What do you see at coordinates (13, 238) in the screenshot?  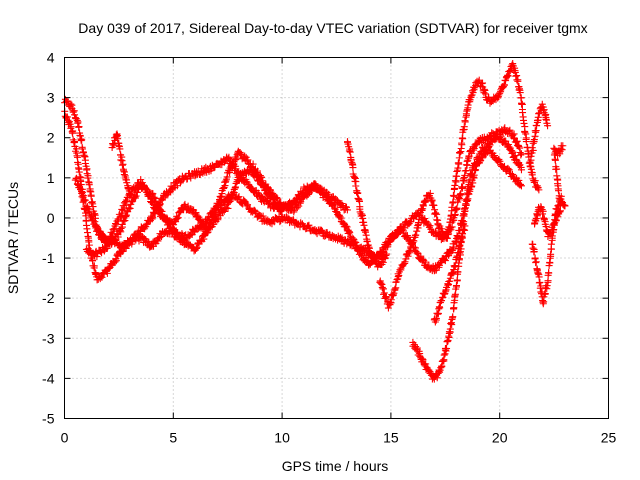 I see `y-axis-label: SDTVAR / TECUs` at bounding box center [13, 238].